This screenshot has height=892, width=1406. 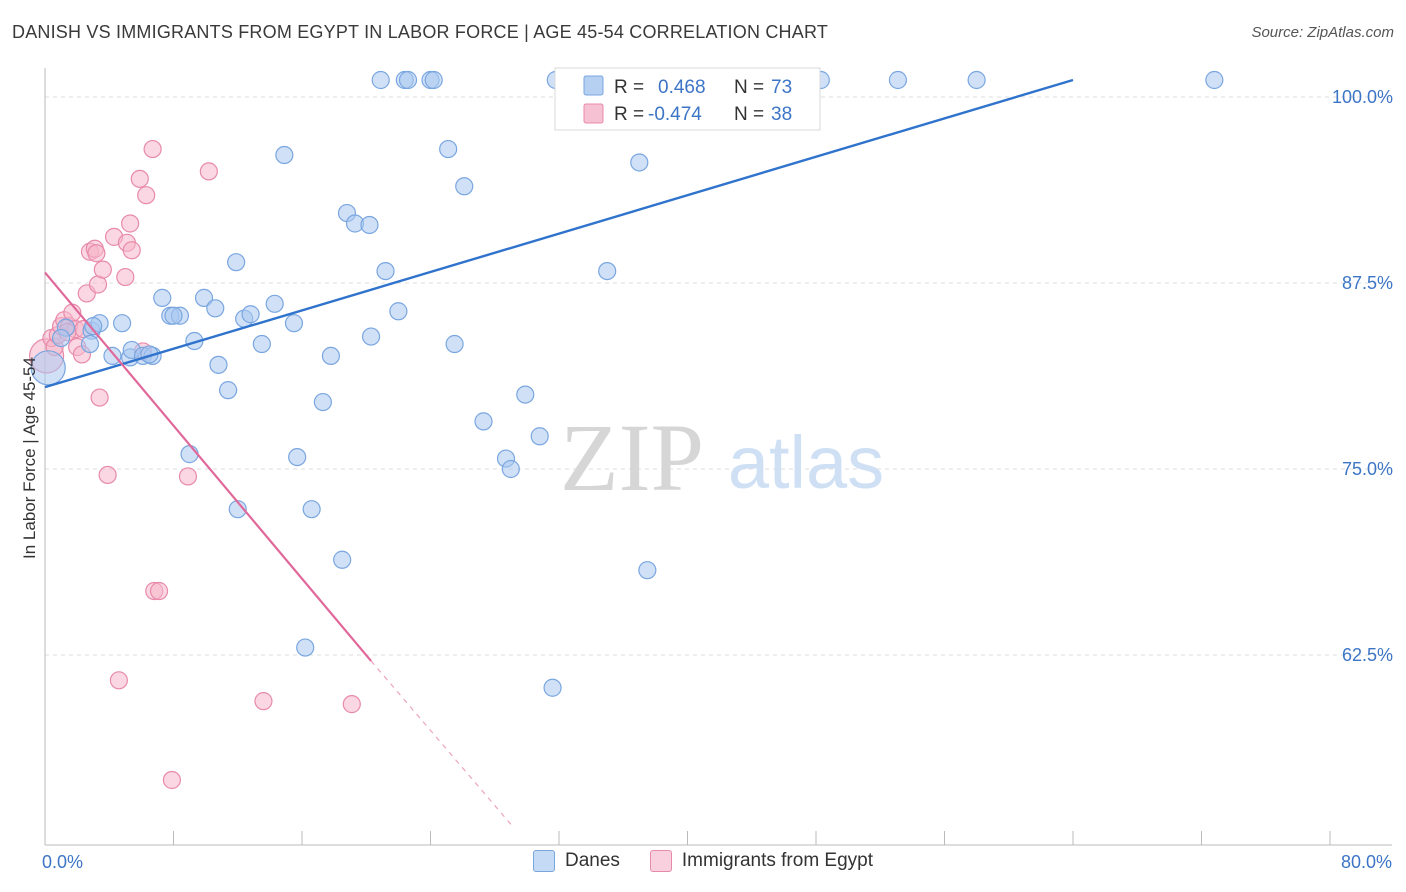 What do you see at coordinates (781, 87) in the screenshot?
I see `stats-n-value-danes: 73` at bounding box center [781, 87].